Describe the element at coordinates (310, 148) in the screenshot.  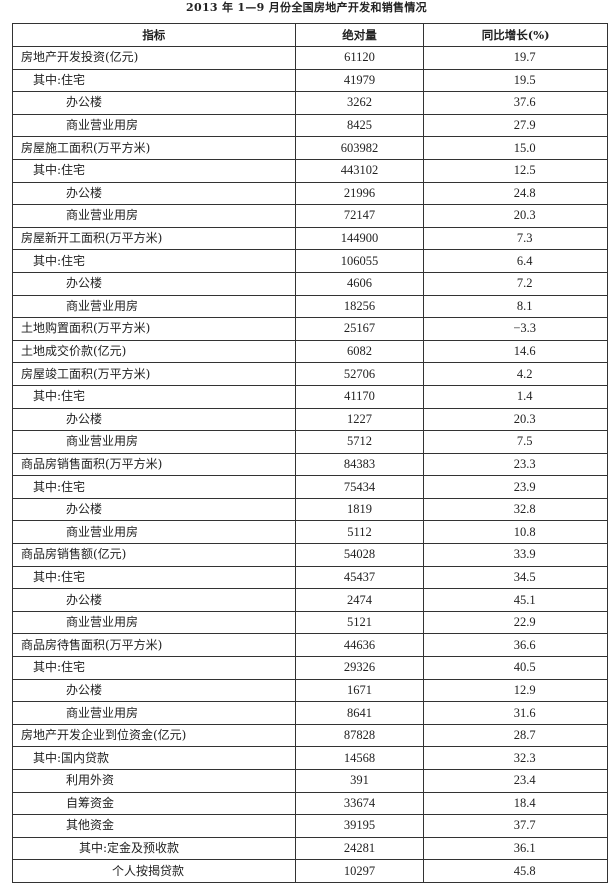
I see `table-row: 房屋施工面积(万平方米) 603982 15.0` at that location.